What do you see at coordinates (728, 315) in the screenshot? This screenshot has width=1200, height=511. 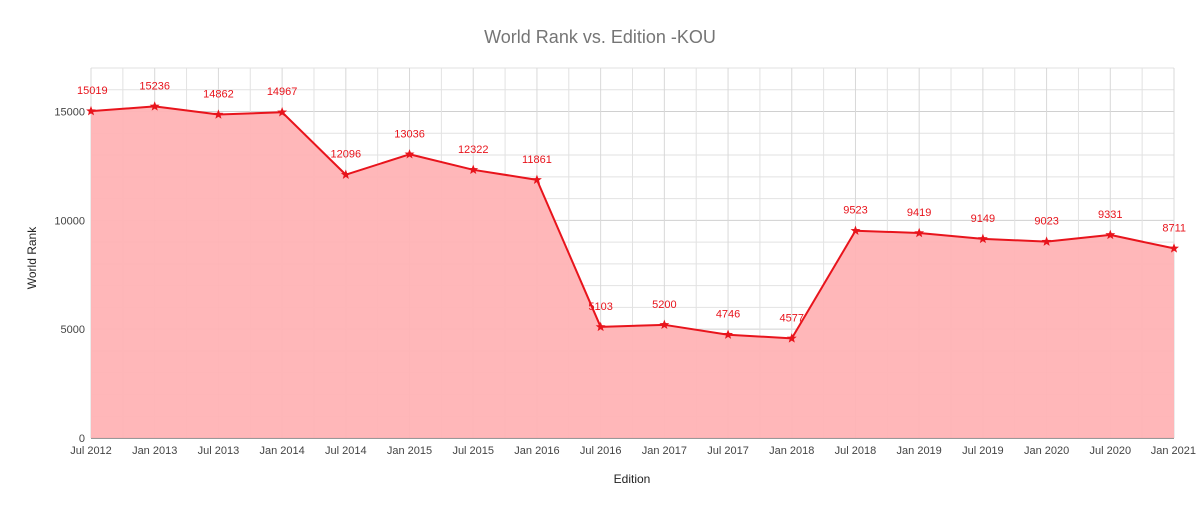 I see `data-label: 4746` at bounding box center [728, 315].